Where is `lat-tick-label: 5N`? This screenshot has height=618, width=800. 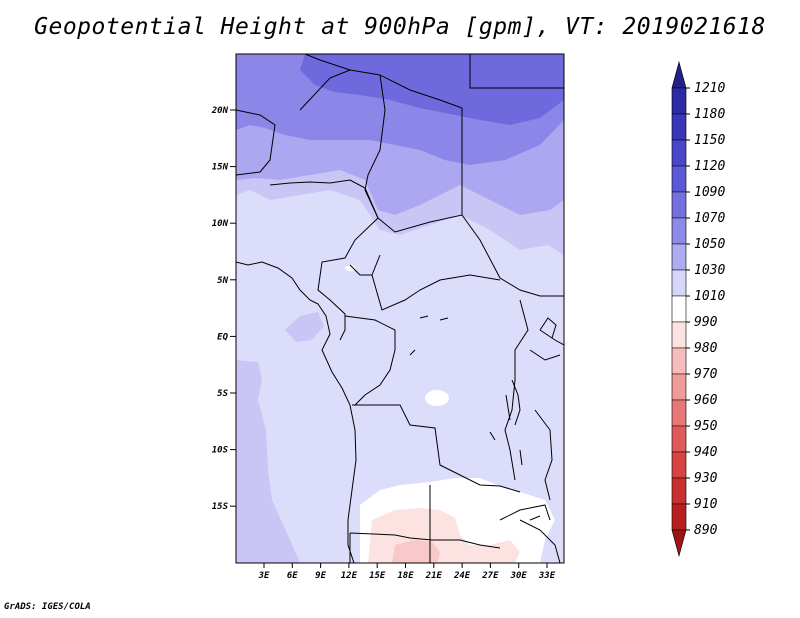
lat-tick-label: 5N is located at coordinates (222, 281).